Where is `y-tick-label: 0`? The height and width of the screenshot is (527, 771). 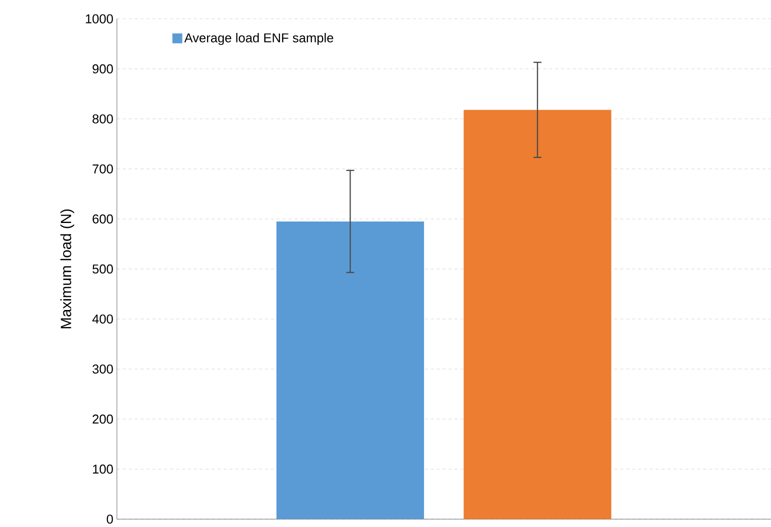 y-tick-label: 0 is located at coordinates (109, 519).